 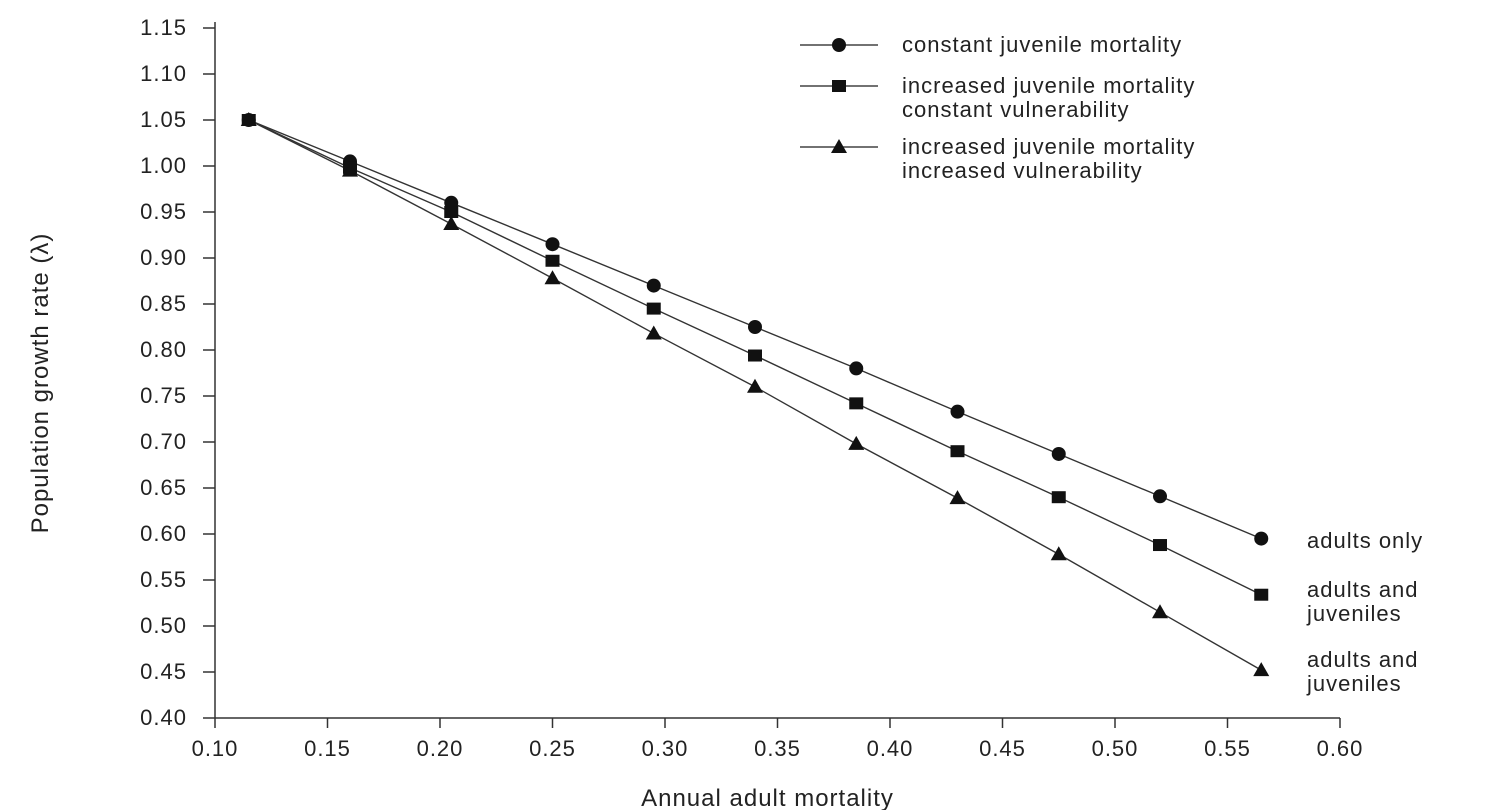 I want to click on x-tick-label: 0.25, so click(x=552, y=748).